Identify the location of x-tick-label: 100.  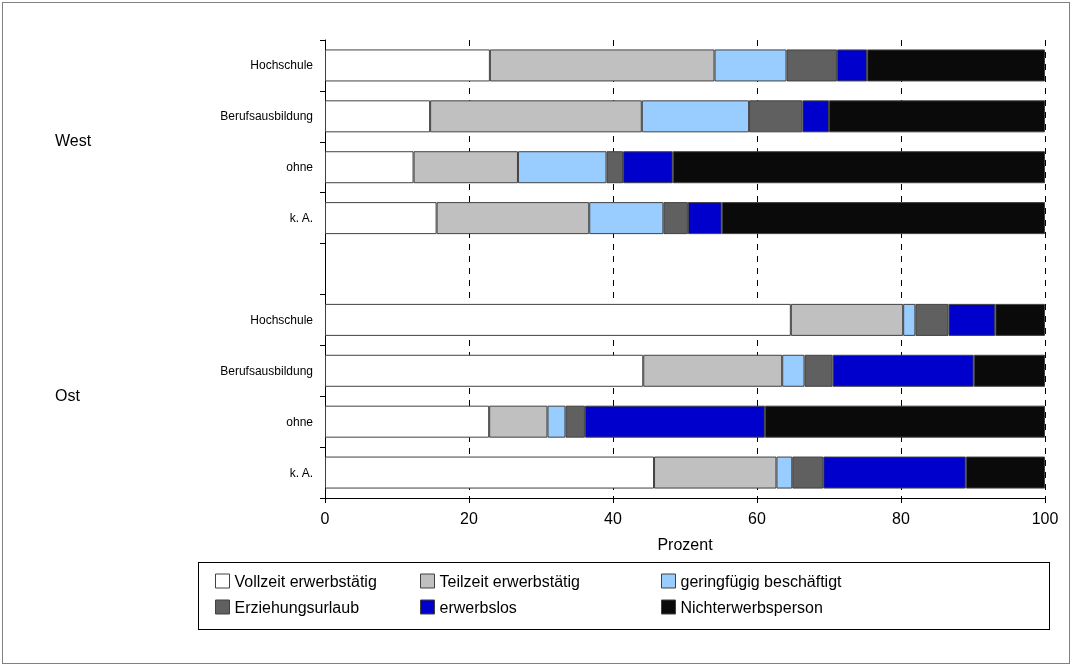
(1045, 518).